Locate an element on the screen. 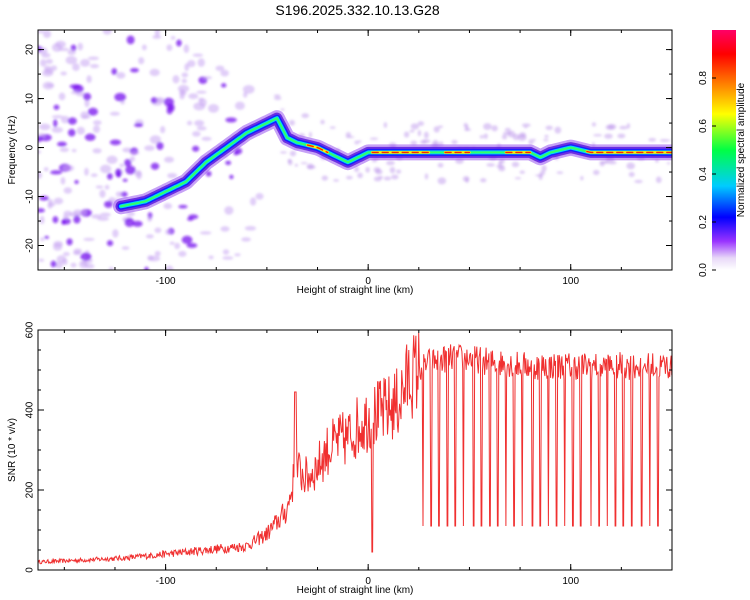 The width and height of the screenshot is (750, 600). colorbar-axes: 0.0 0.2 0.4 0.6 0.8 is located at coordinates (707, 174).